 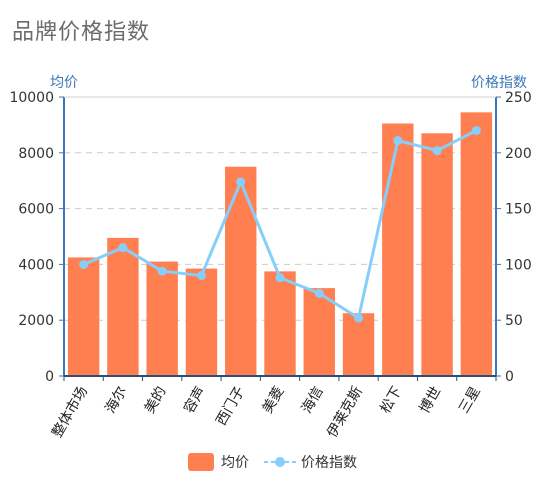 What do you see at coordinates (518, 154) in the screenshot?
I see `y-right-tick-label: 200` at bounding box center [518, 154].